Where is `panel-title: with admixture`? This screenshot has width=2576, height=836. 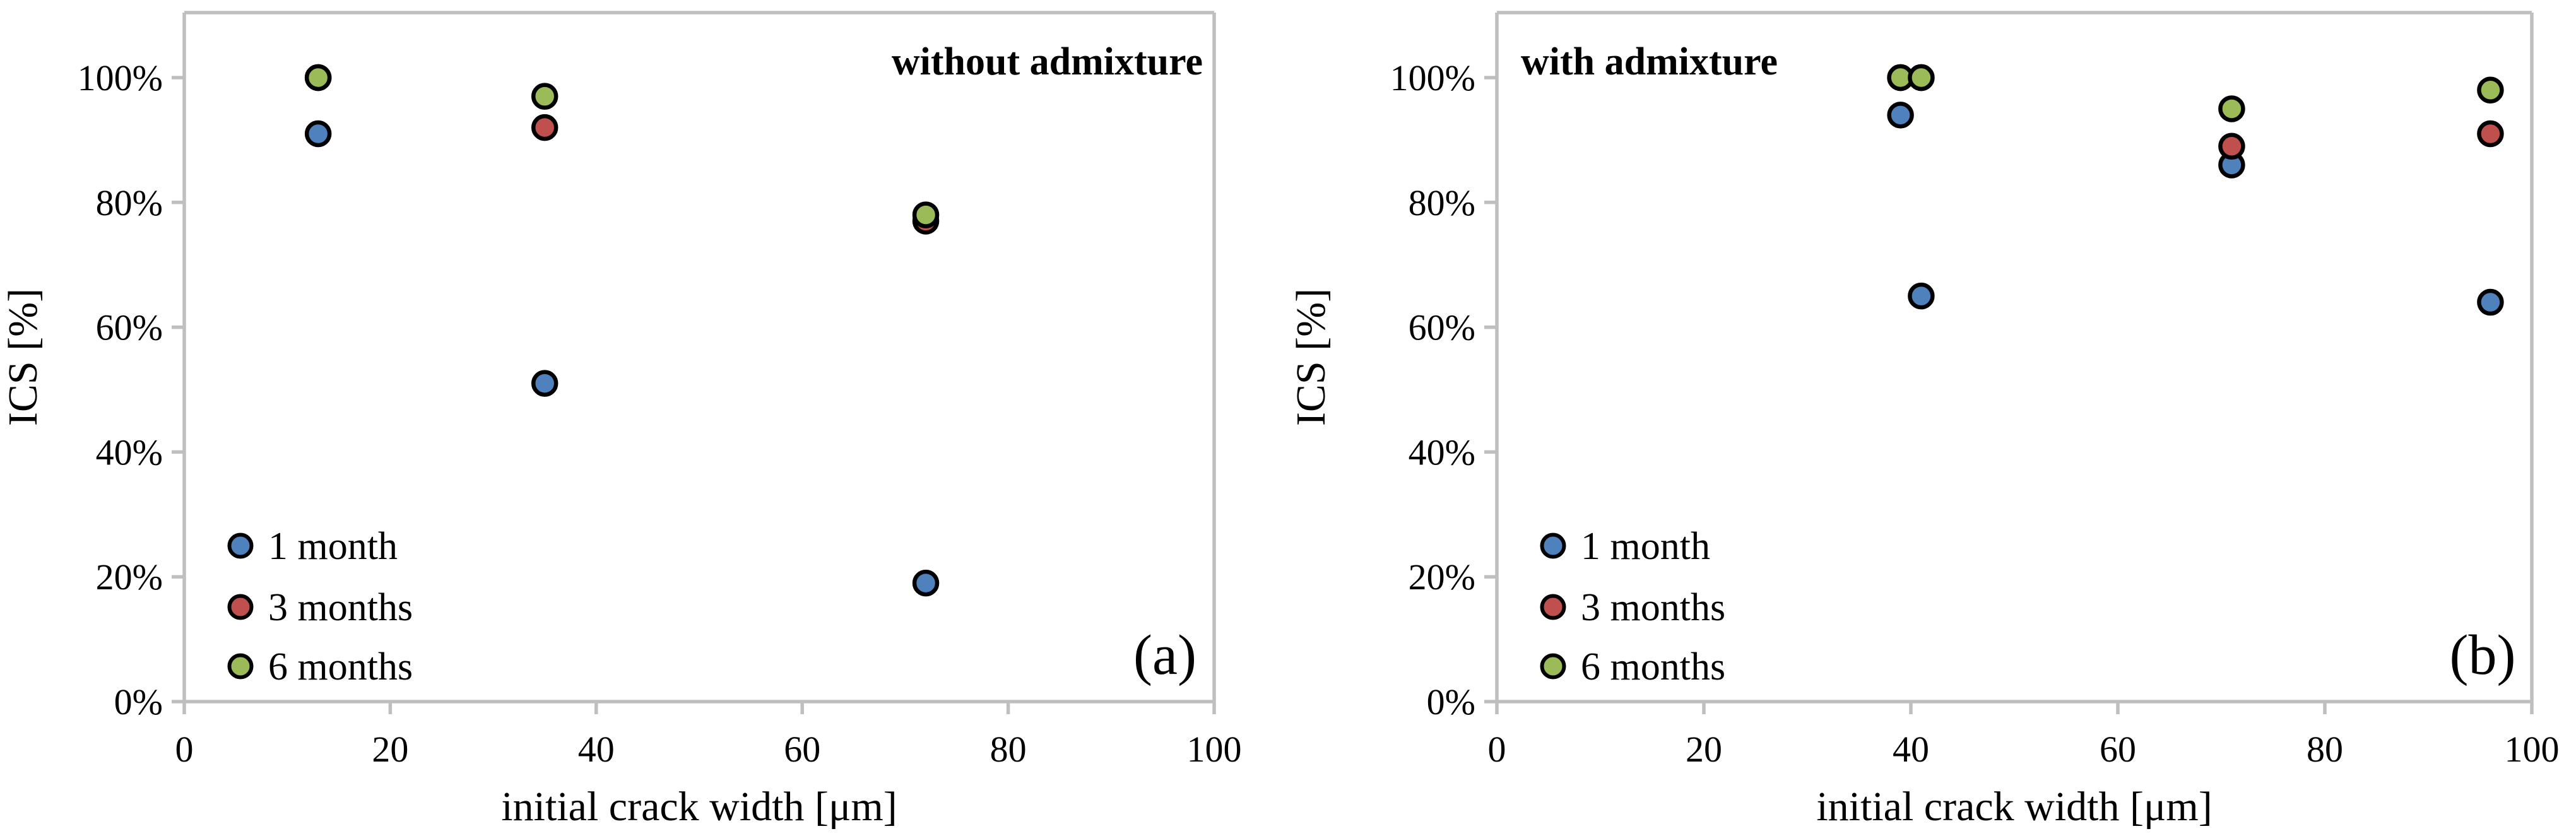
panel-title: with admixture is located at coordinates (1650, 61).